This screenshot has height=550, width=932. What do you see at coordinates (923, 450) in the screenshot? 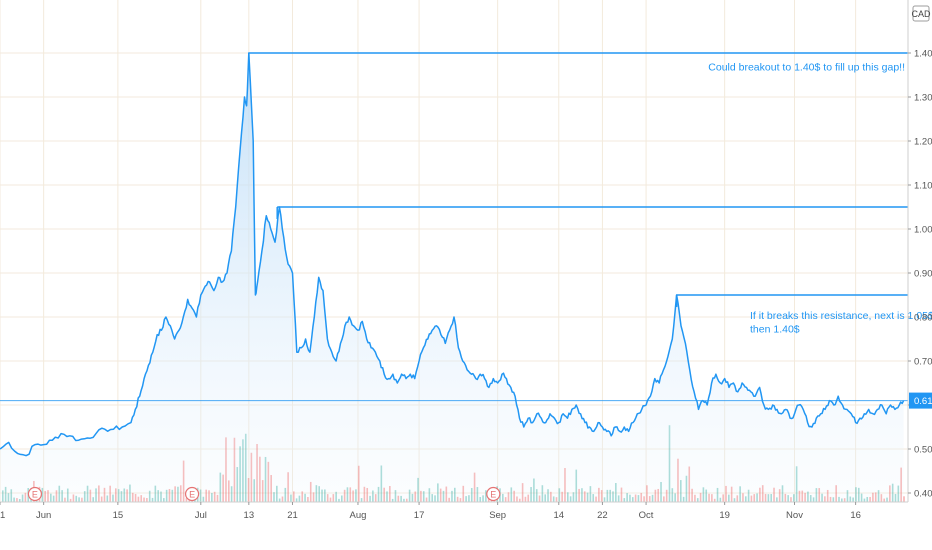
I see `price-tick-label: 0.50` at bounding box center [923, 450].